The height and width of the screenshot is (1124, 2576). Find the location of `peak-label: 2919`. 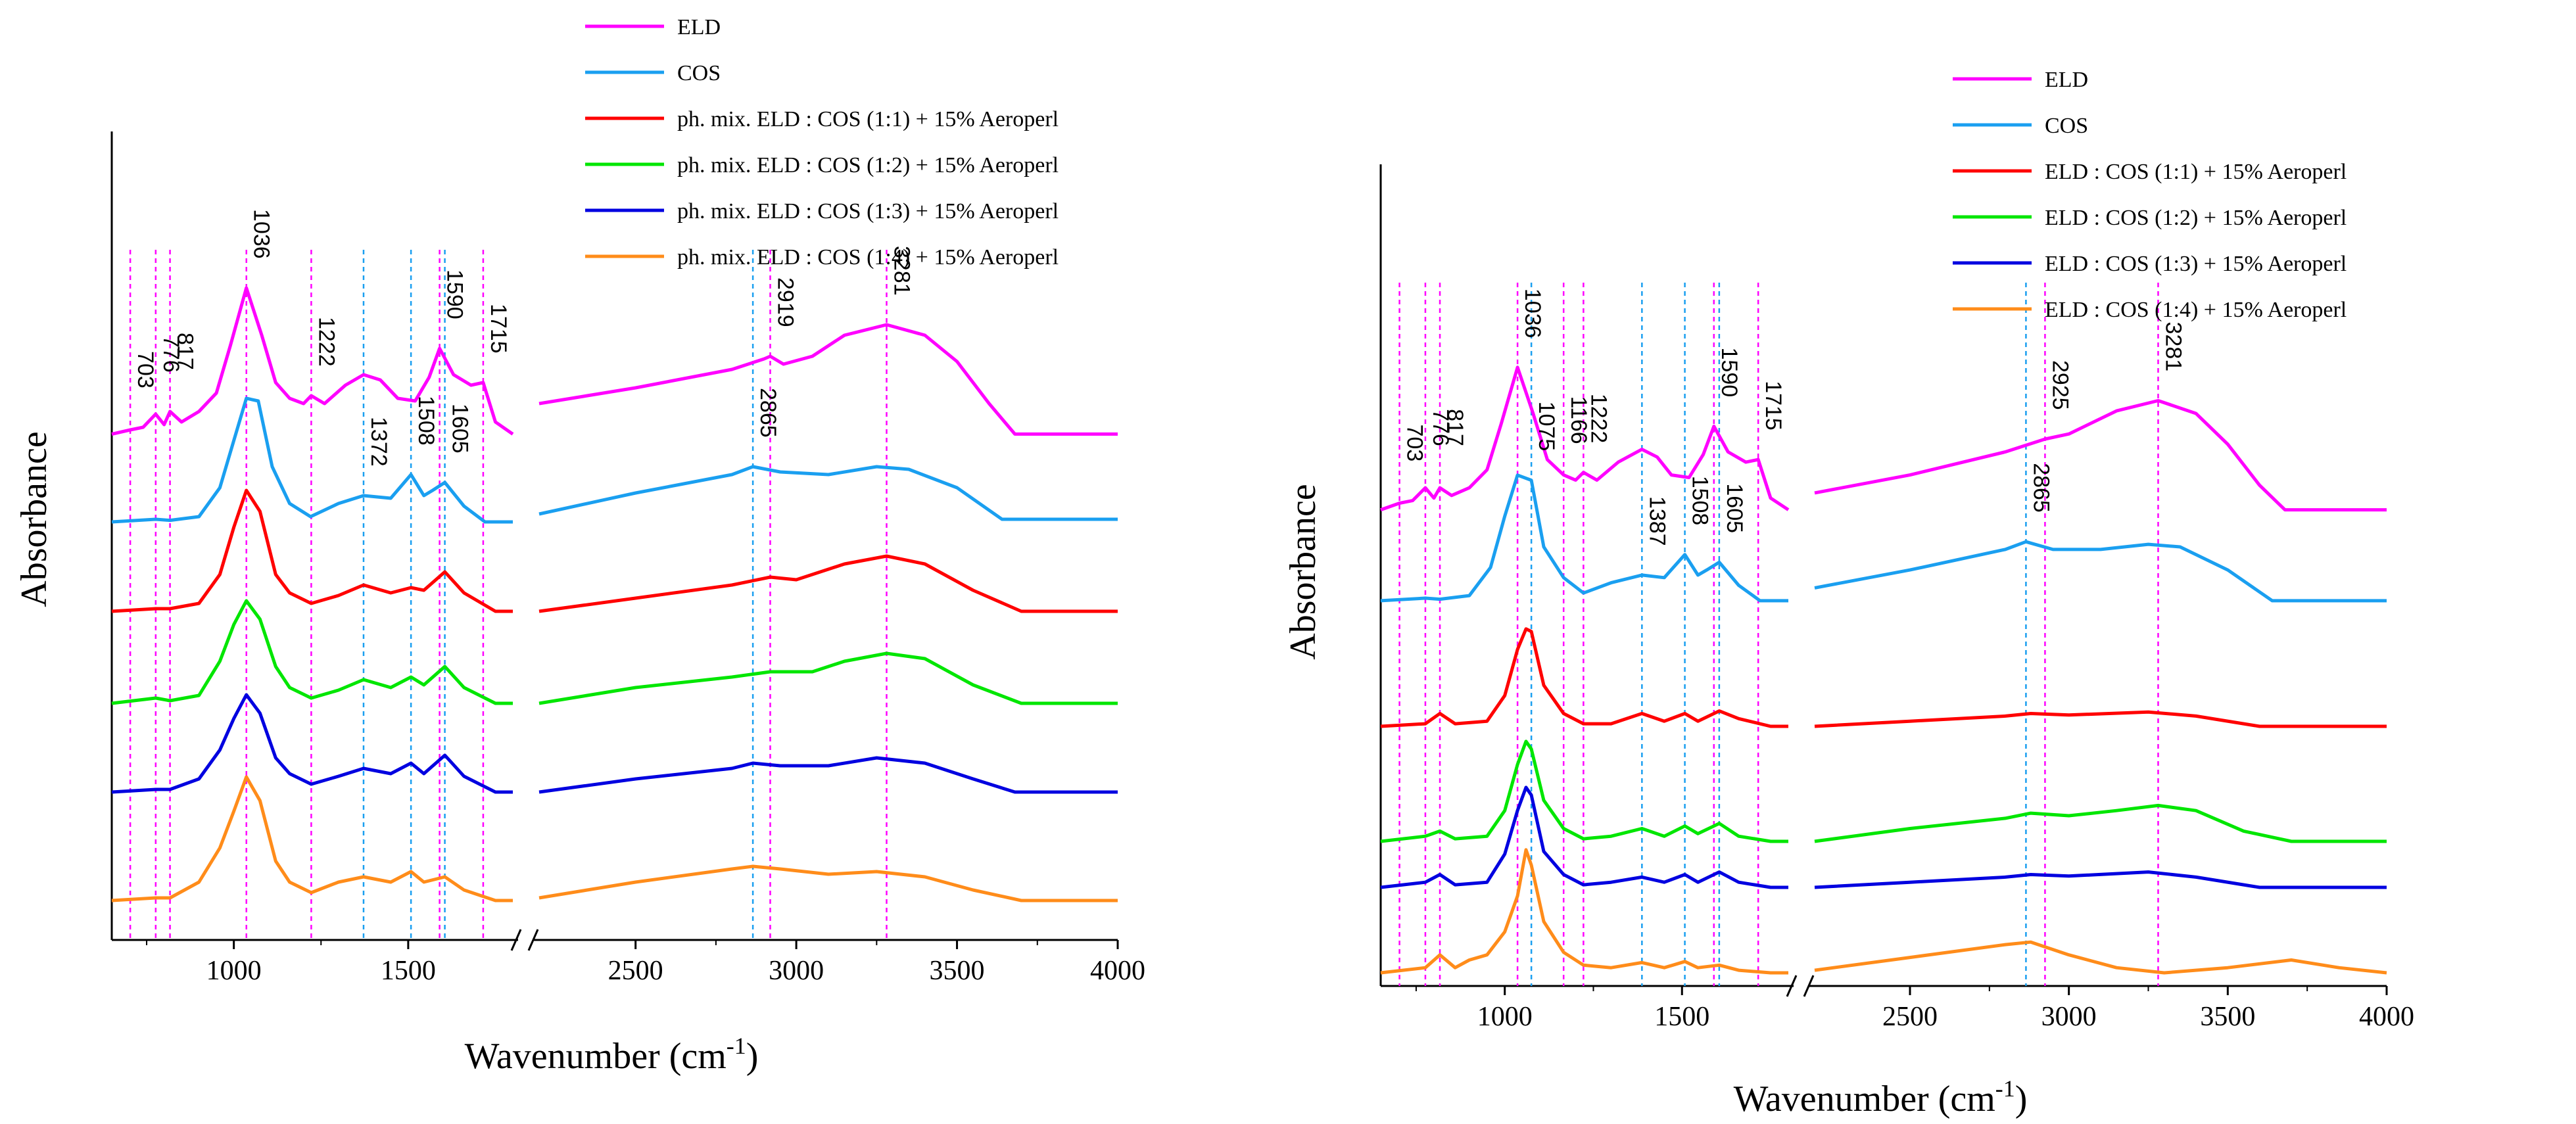

peak-label: 2919 is located at coordinates (786, 302).